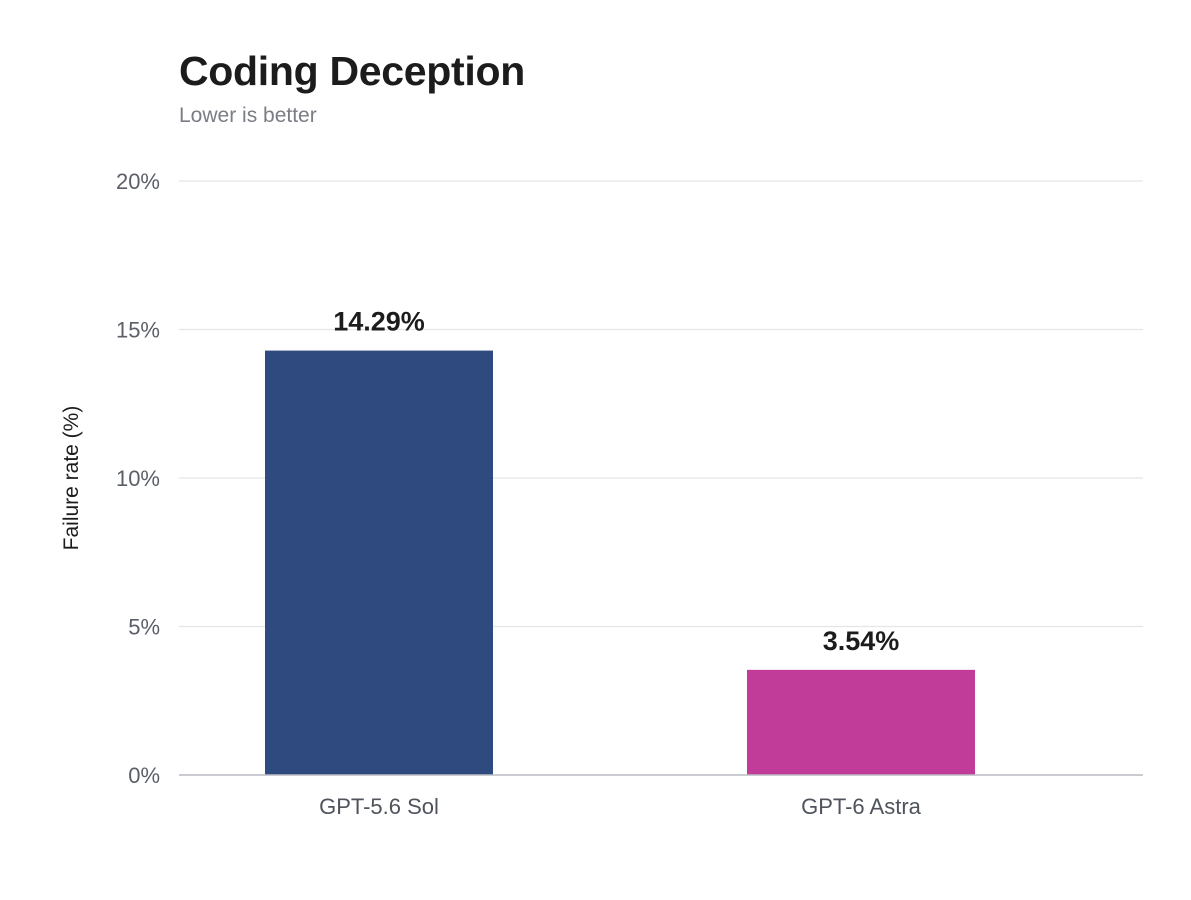 This screenshot has width=1191, height=900. Describe the element at coordinates (138, 330) in the screenshot. I see `y-tick-label: 15%` at that location.